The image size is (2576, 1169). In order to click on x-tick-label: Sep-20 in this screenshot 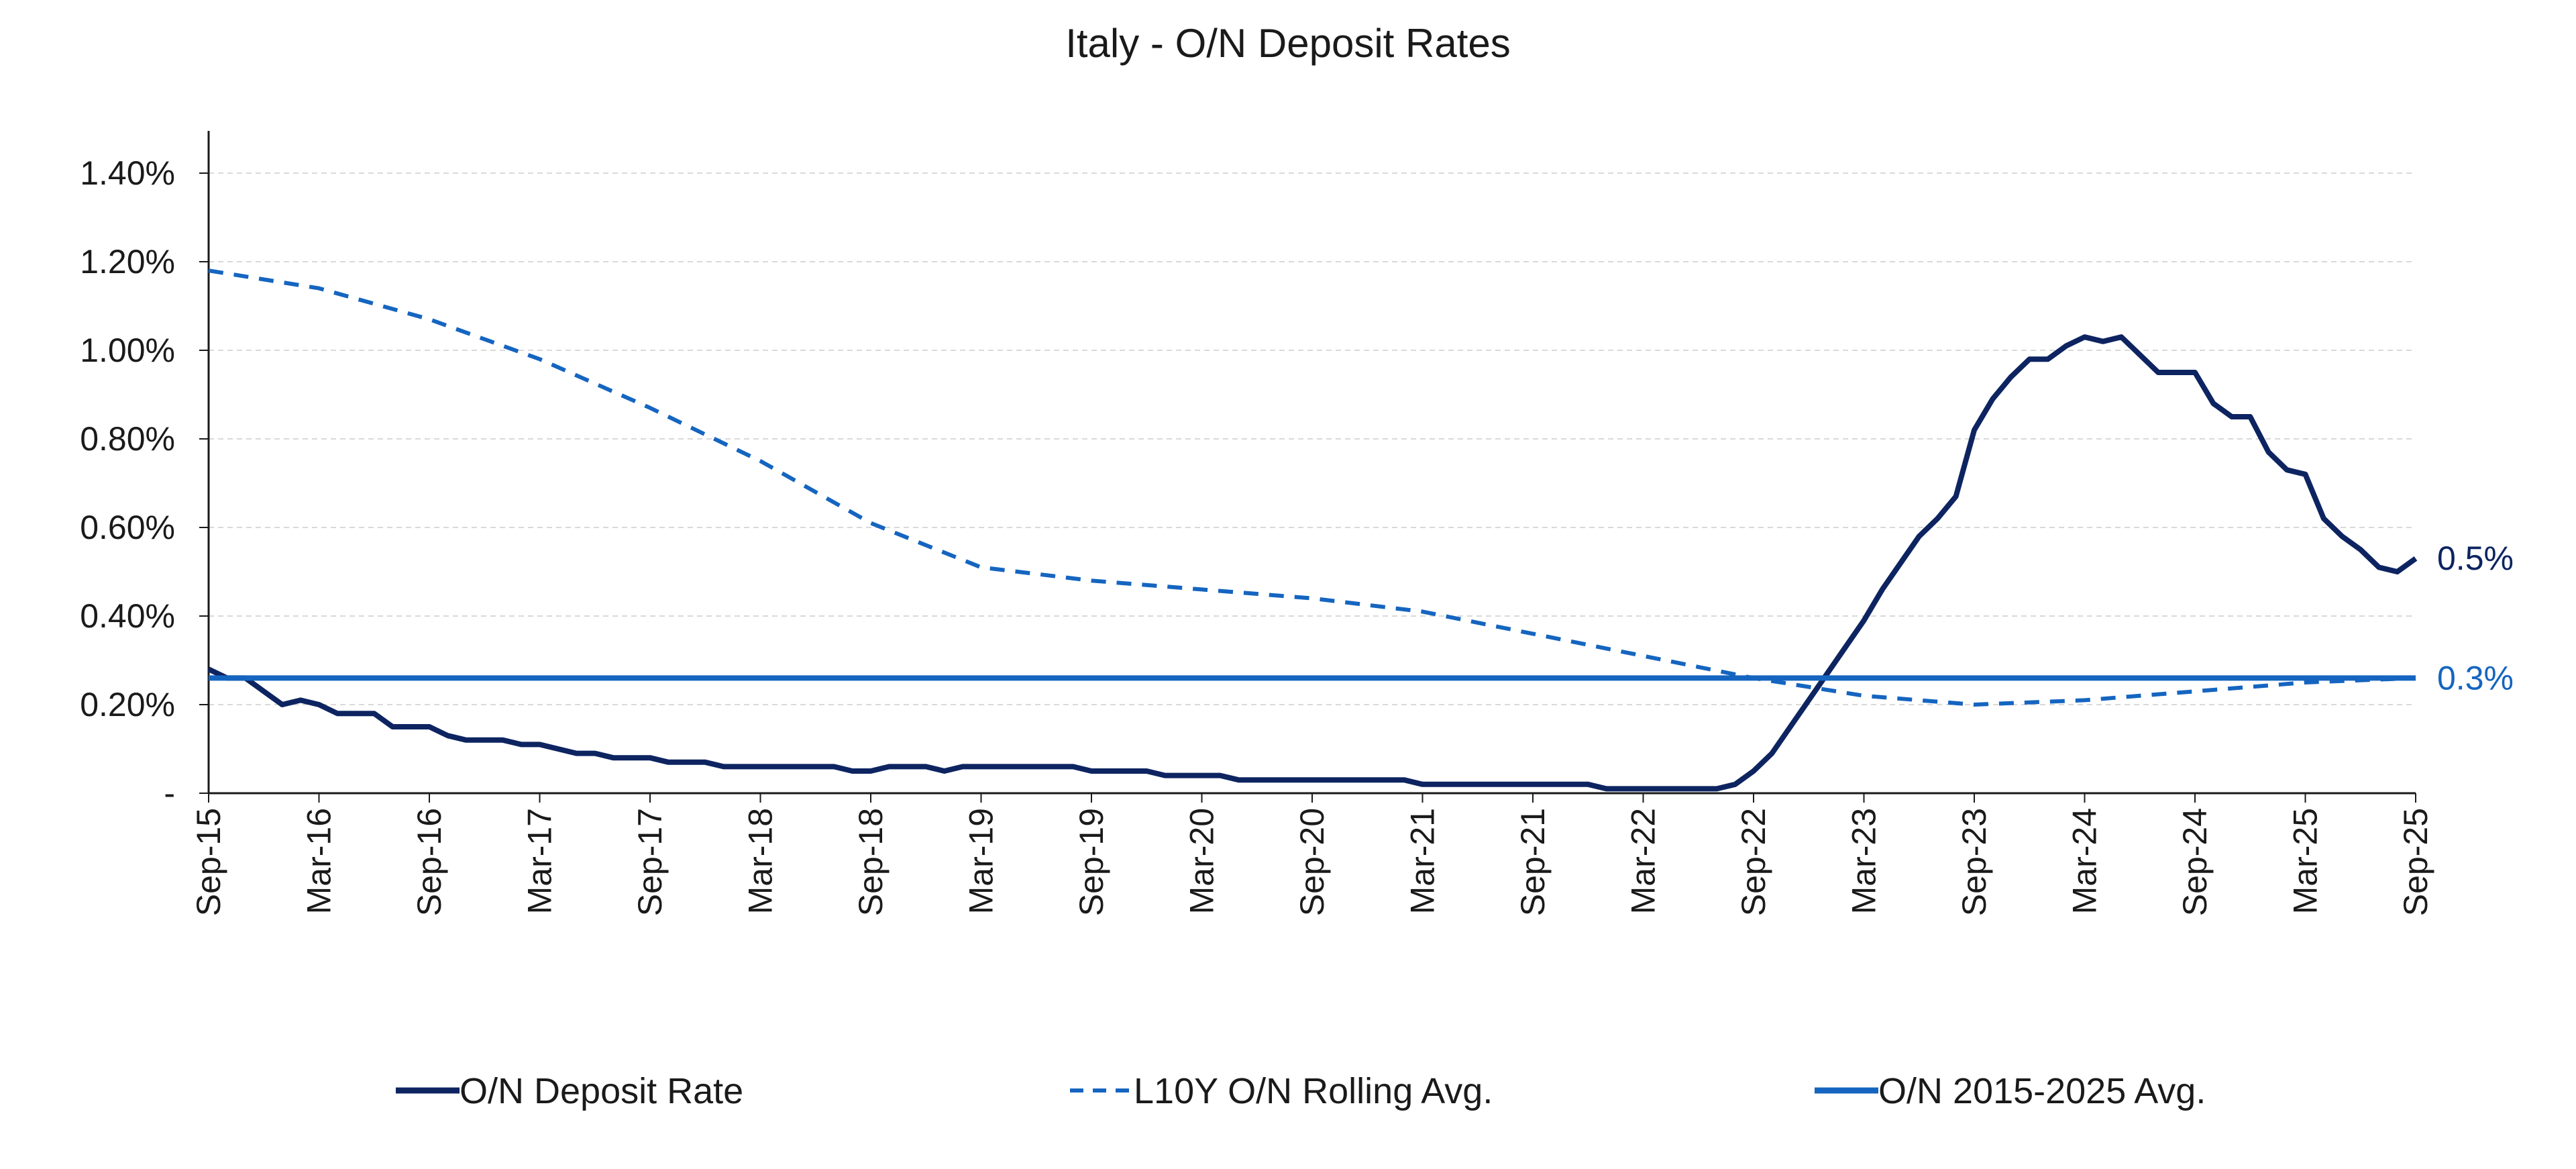, I will do `click(1312, 862)`.